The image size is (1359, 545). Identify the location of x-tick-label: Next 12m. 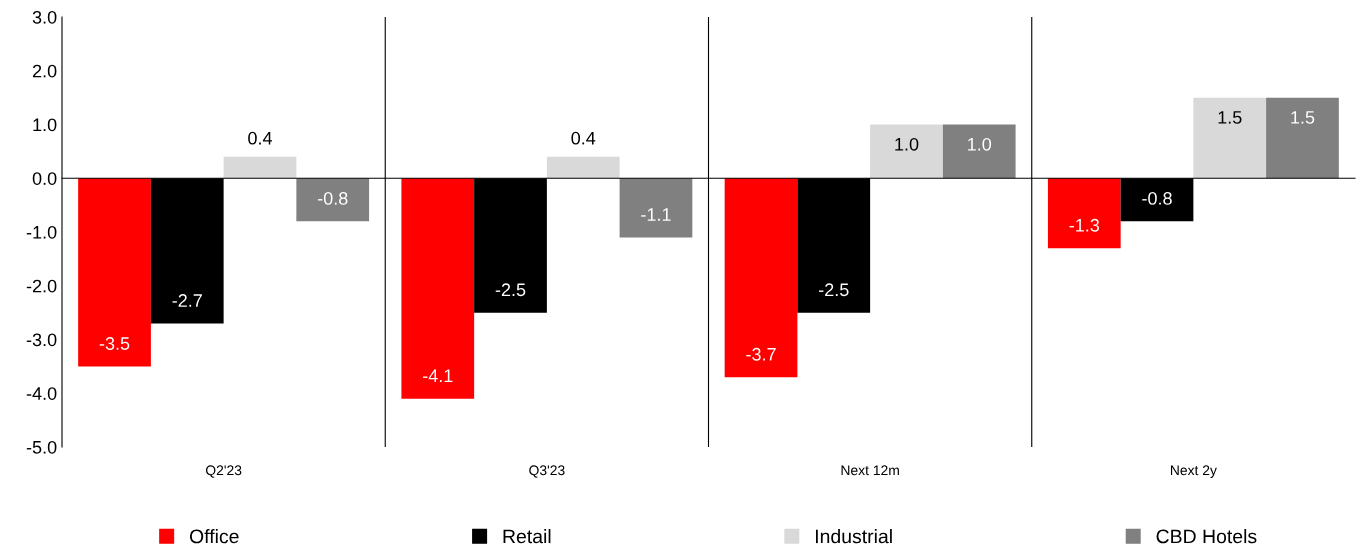
(870, 470).